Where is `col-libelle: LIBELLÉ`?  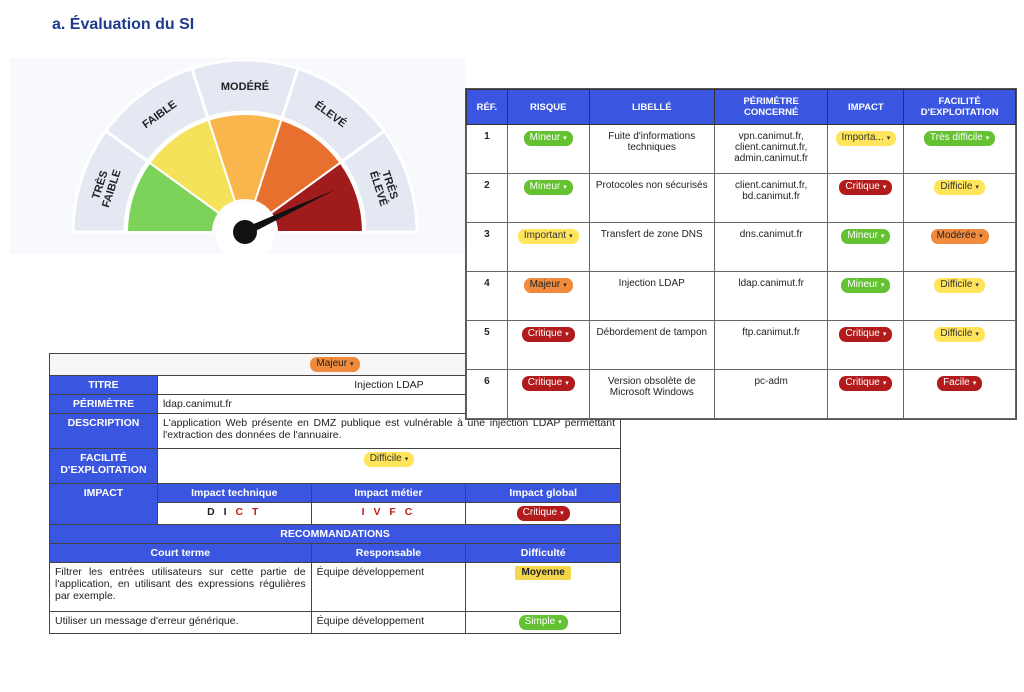
col-libelle: LIBELLÉ is located at coordinates (651, 107).